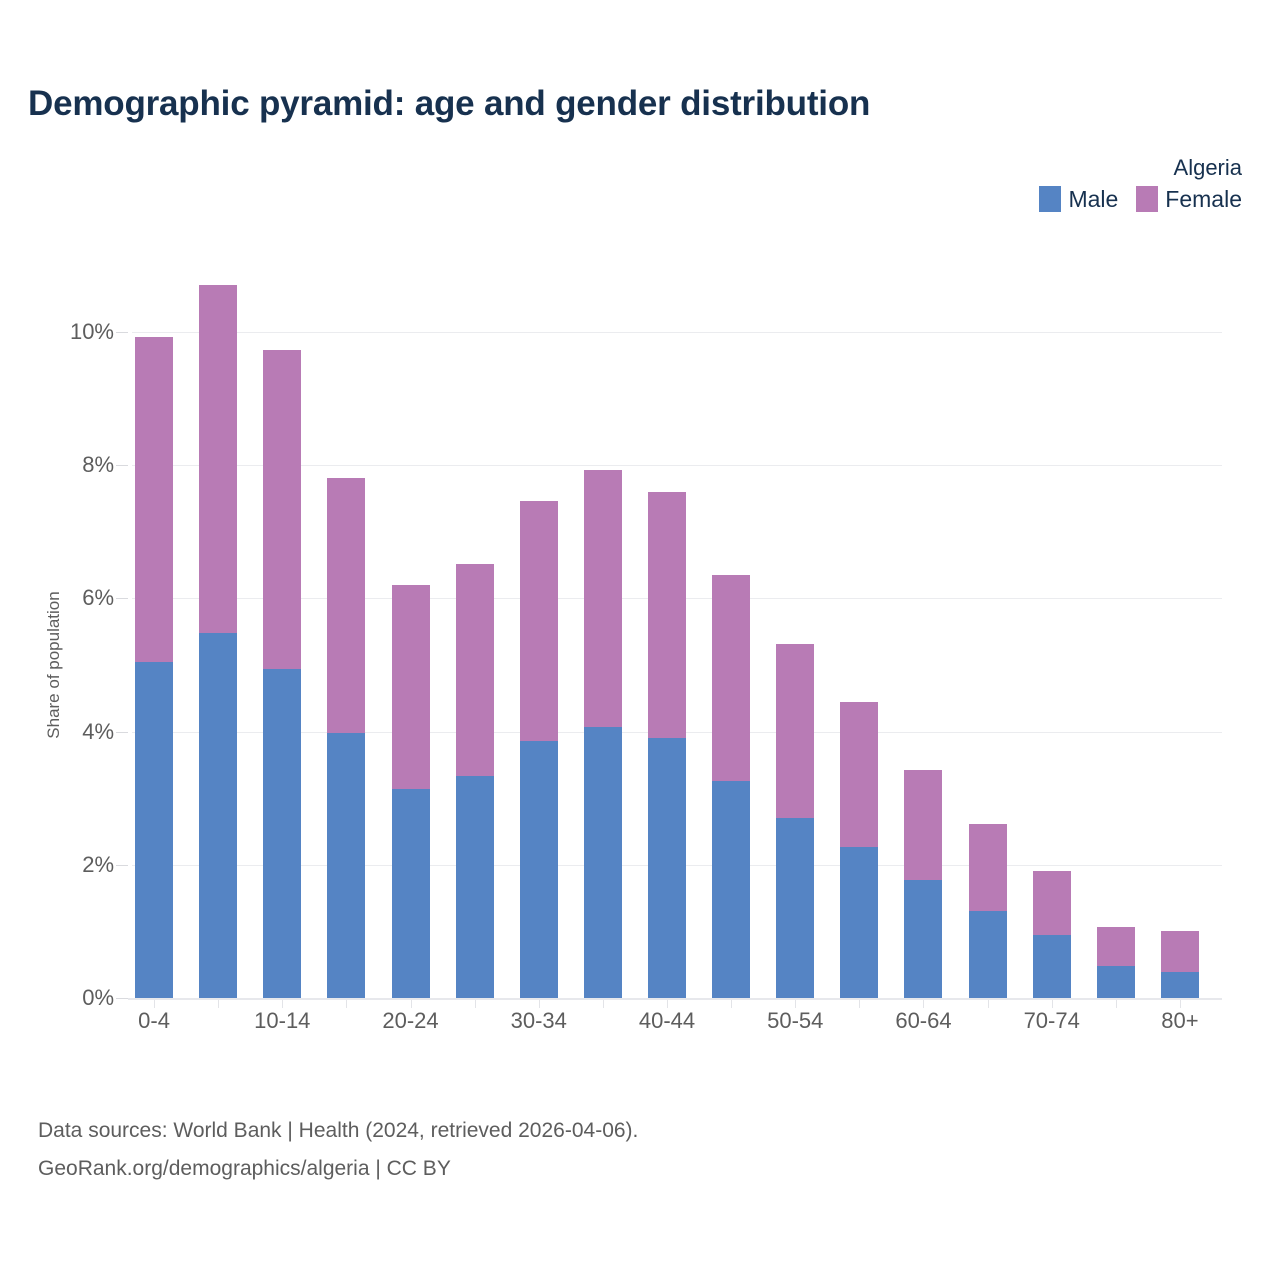 The height and width of the screenshot is (1280, 1280). I want to click on chart-legend: Algeria Male Female, so click(1140, 183).